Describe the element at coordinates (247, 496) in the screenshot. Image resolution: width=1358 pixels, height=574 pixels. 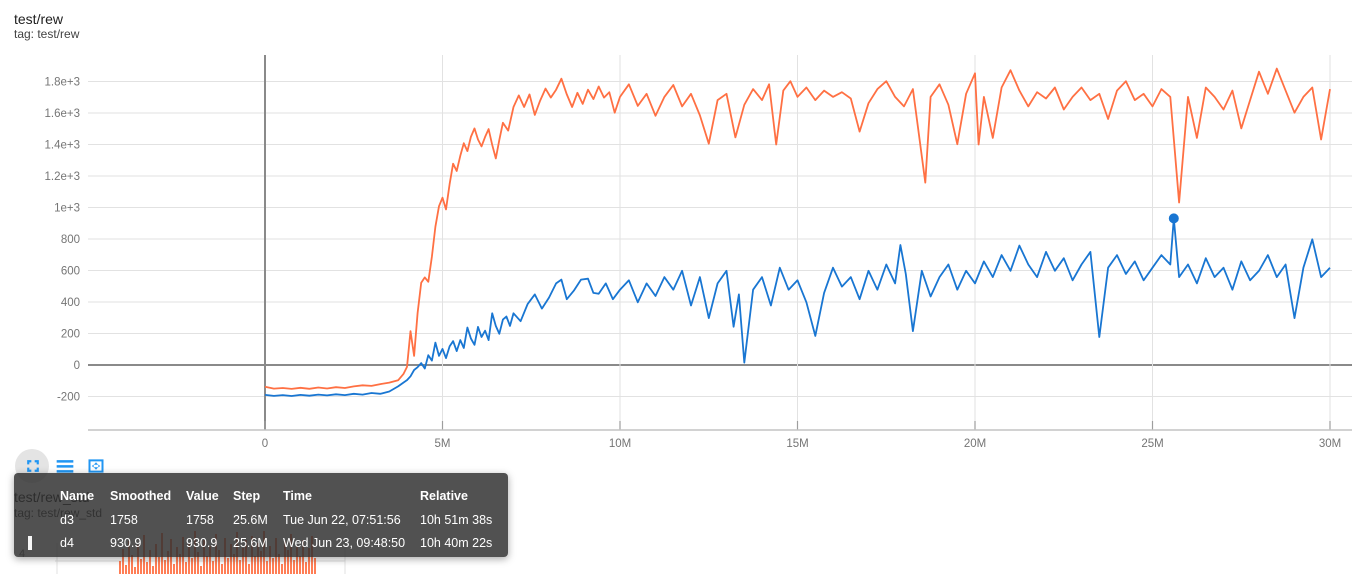
I see `tooltip-header-step: Step` at that location.